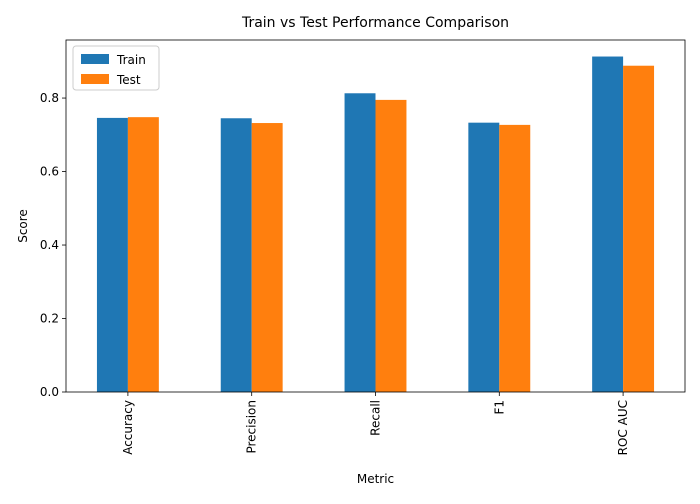  What do you see at coordinates (143, 254) in the screenshot?
I see `bar-test-accuracy` at bounding box center [143, 254].